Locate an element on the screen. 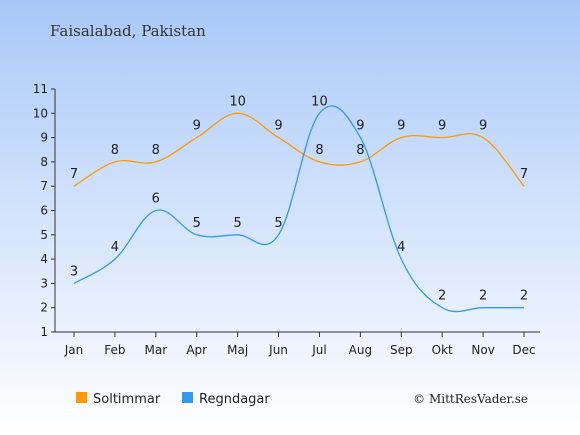  credit-text: © MittResVader.se is located at coordinates (470, 399).